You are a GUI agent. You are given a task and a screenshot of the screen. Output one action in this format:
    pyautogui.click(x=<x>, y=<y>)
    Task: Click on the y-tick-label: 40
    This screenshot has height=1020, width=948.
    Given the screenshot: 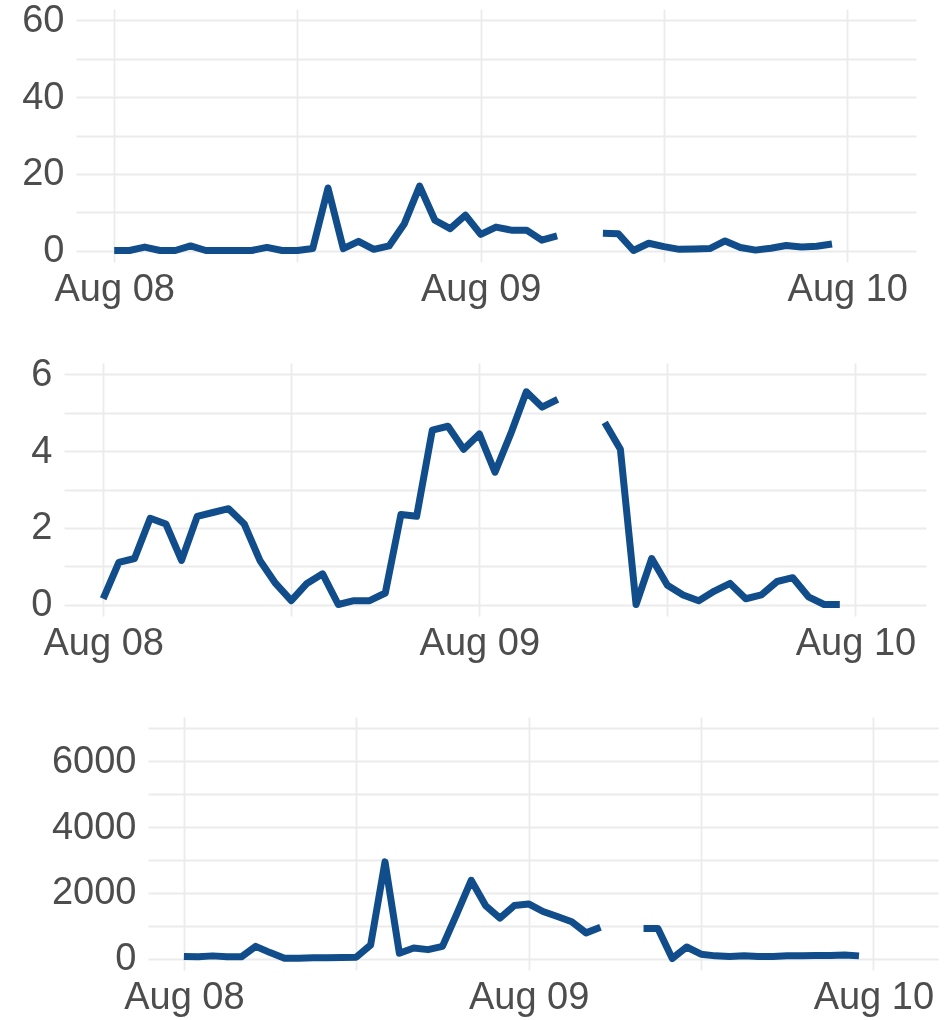 What is the action you would take?
    pyautogui.click(x=43, y=95)
    